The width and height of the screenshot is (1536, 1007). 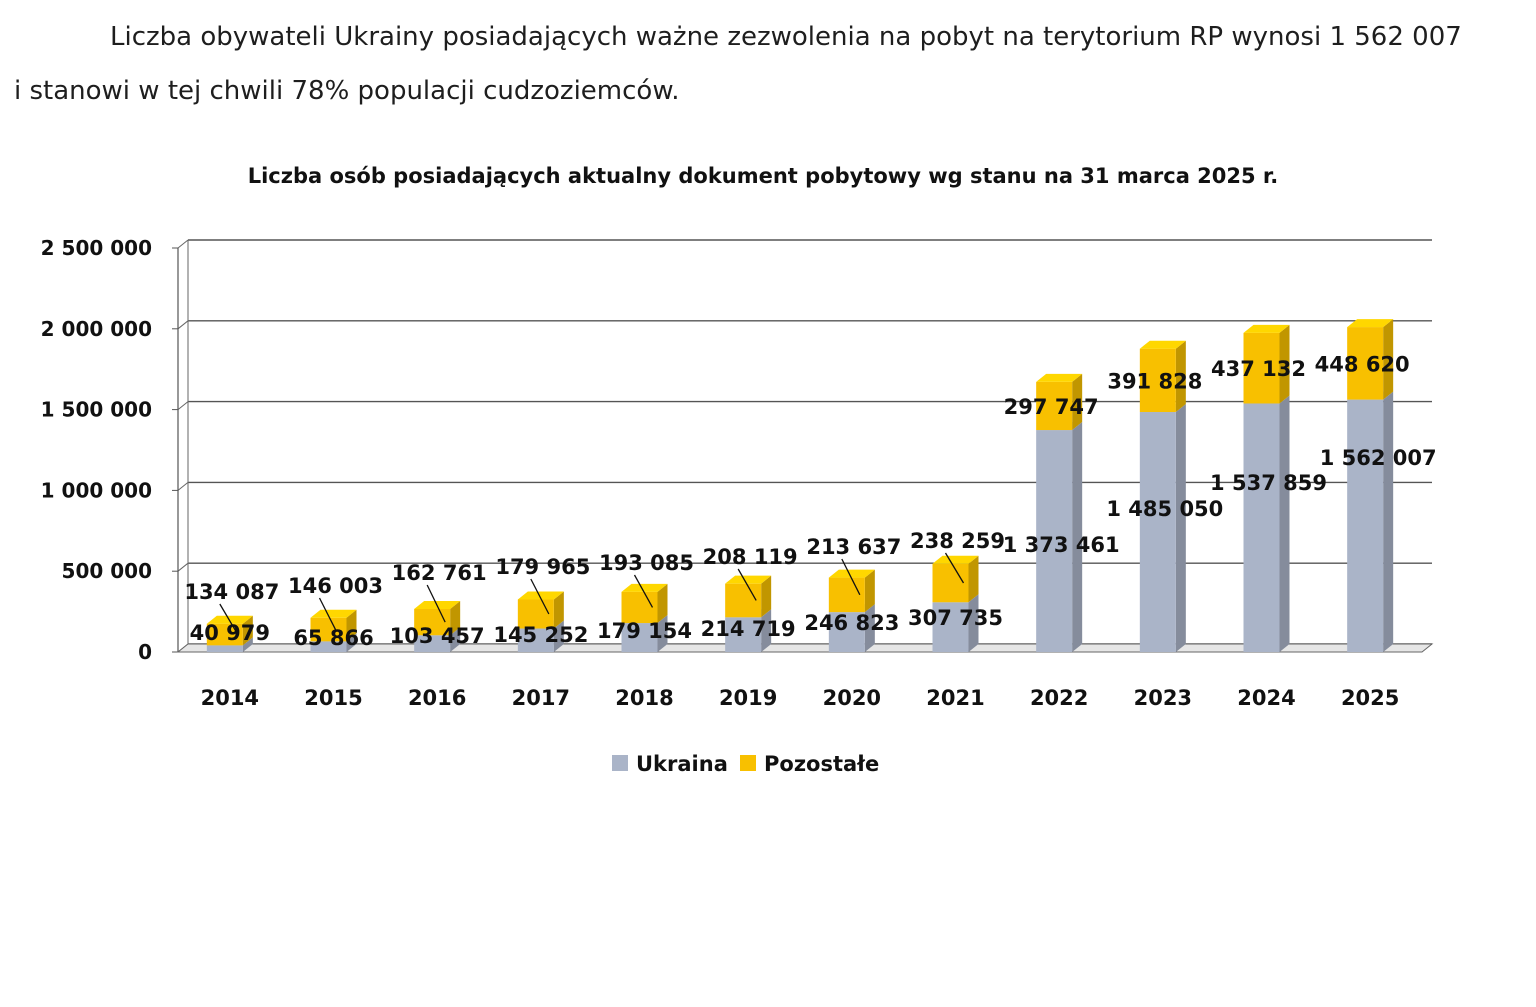 I want to click on data-label-ukraina: 246 823, so click(x=851, y=623).